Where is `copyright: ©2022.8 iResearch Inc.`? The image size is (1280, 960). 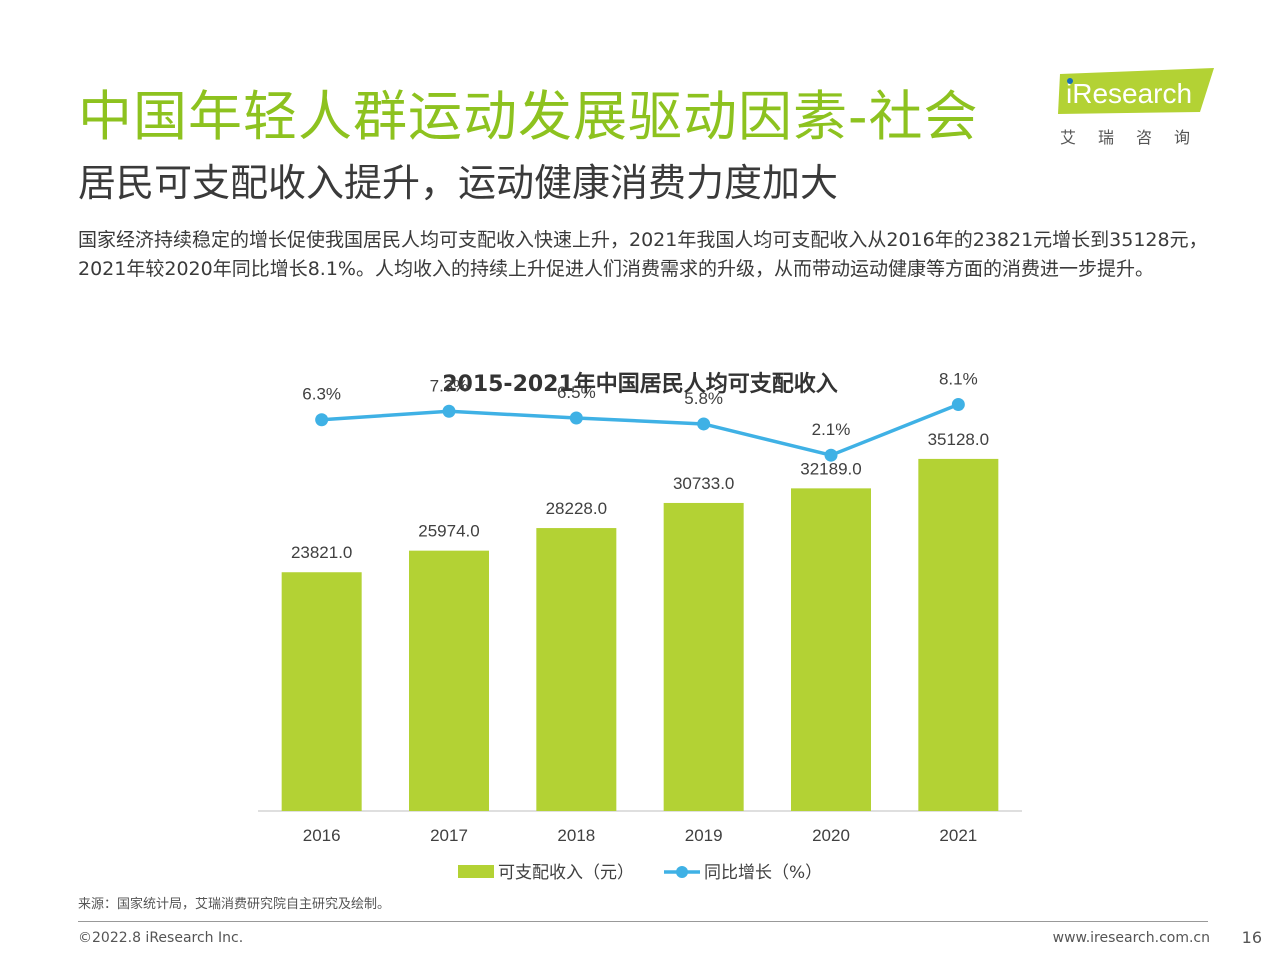 copyright: ©2022.8 iResearch Inc. is located at coordinates (161, 938).